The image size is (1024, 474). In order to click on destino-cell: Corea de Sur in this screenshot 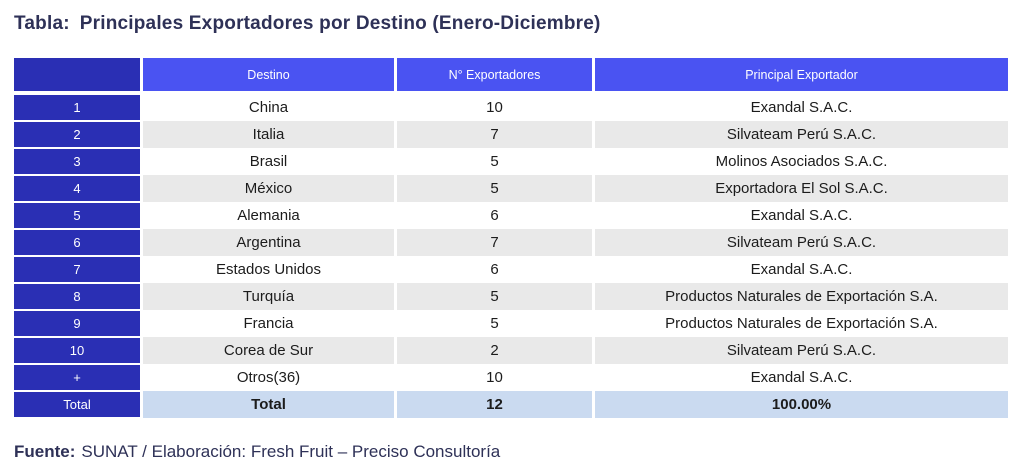, I will do `click(268, 350)`.